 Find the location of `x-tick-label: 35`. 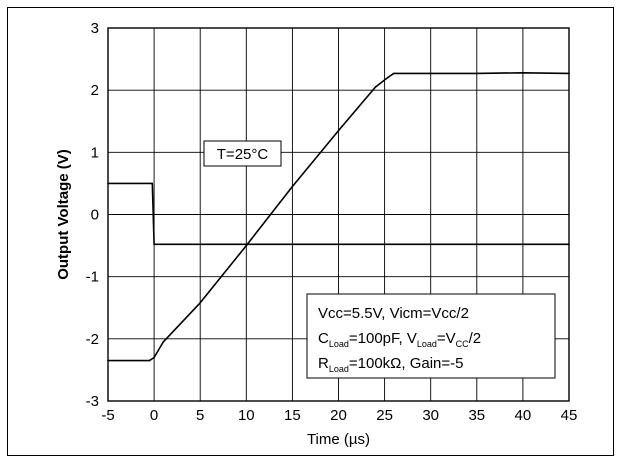

x-tick-label: 35 is located at coordinates (476, 415).